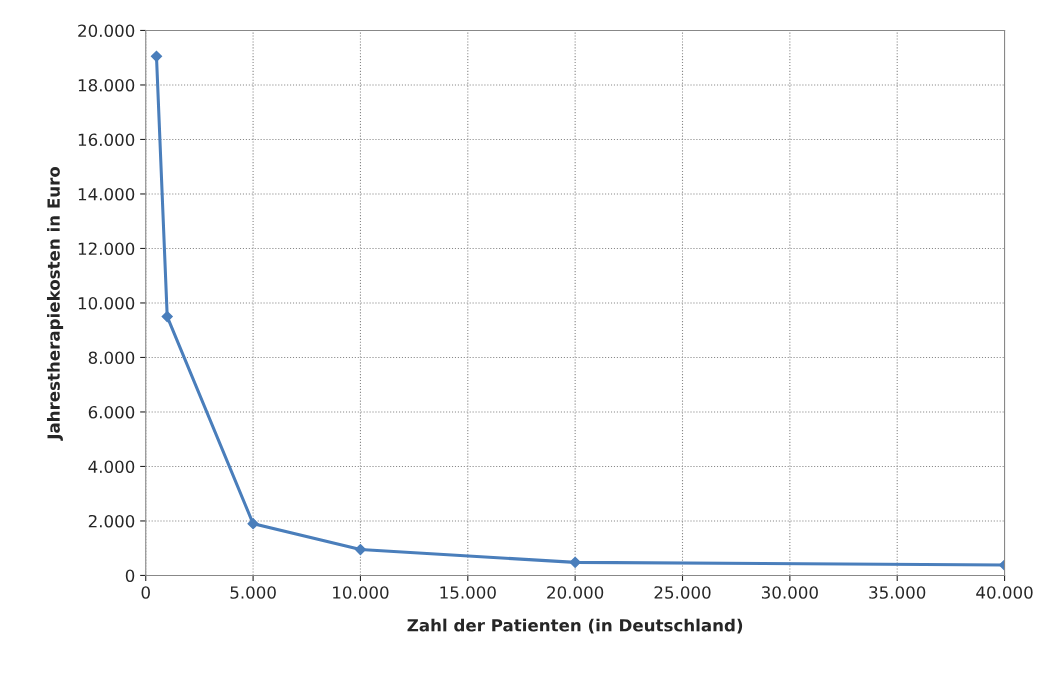 Image resolution: width=1041 pixels, height=677 pixels. What do you see at coordinates (111, 358) in the screenshot?
I see `y-tick-label: 8.000` at bounding box center [111, 358].